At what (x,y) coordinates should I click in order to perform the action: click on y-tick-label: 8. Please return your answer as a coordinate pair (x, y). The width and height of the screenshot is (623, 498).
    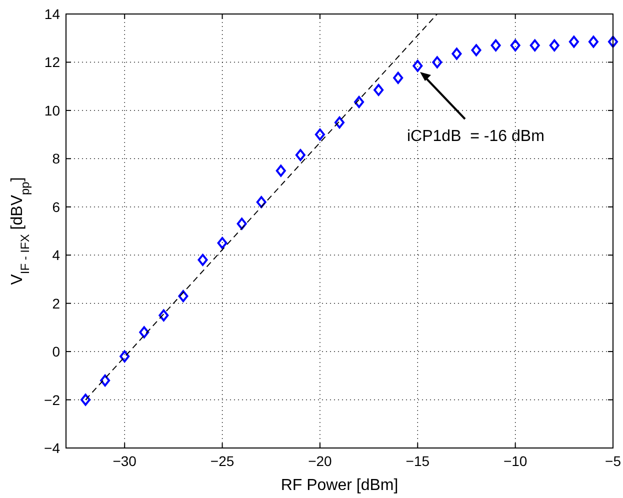
    Looking at the image, I should click on (56, 158).